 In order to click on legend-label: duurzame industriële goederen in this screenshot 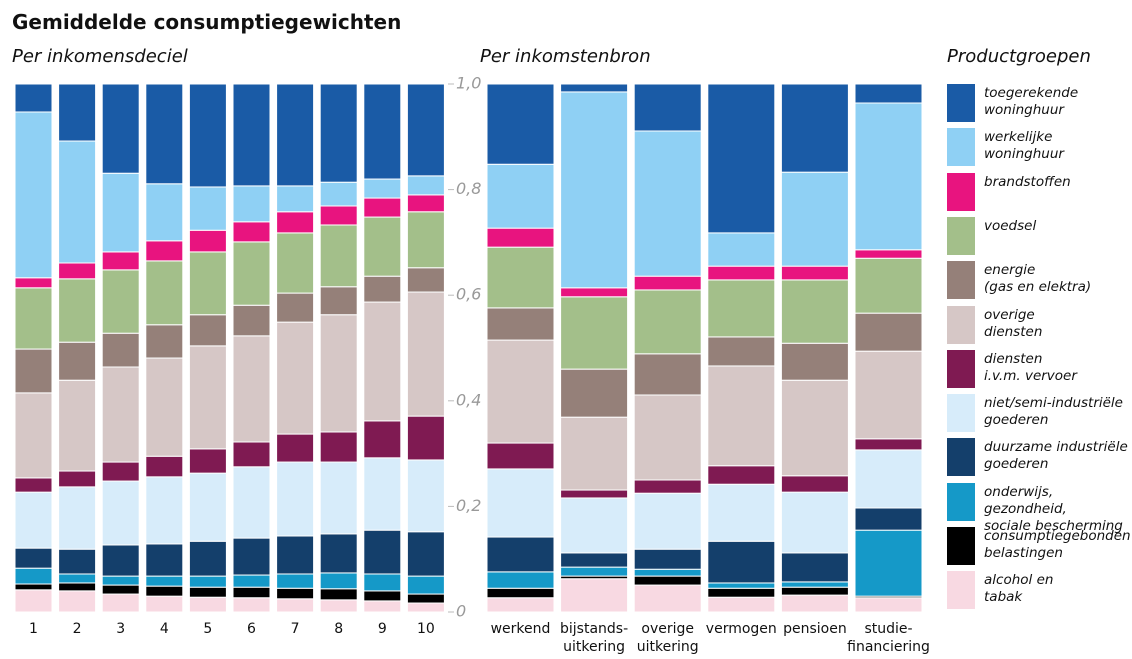, I will do `click(1056, 456)`.